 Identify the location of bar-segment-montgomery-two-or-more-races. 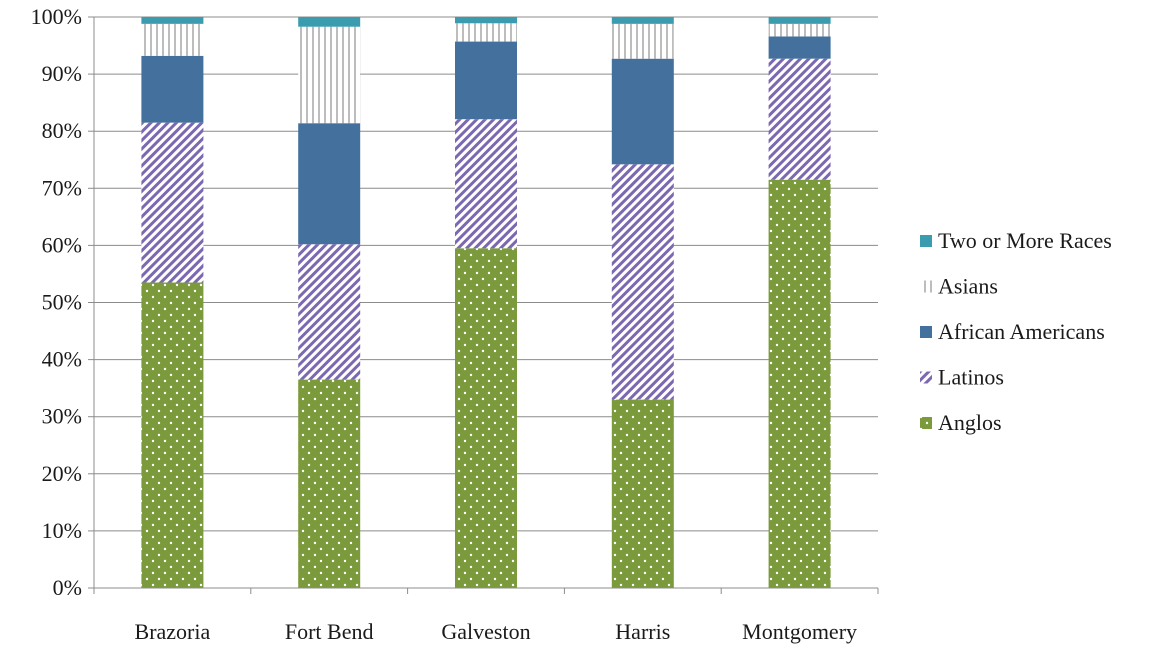
(800, 20).